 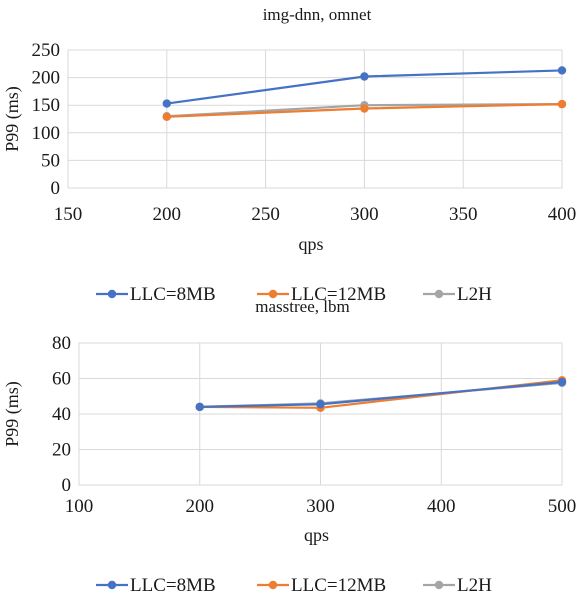 I want to click on chart1-legend-label-llc-12mb: LLC=12MB, so click(x=338, y=585).